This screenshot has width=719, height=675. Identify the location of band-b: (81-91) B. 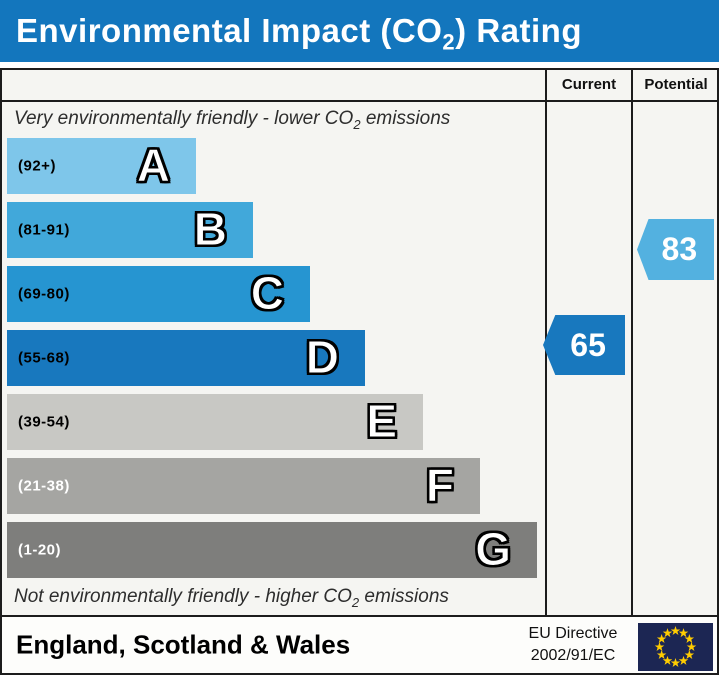
(130, 230).